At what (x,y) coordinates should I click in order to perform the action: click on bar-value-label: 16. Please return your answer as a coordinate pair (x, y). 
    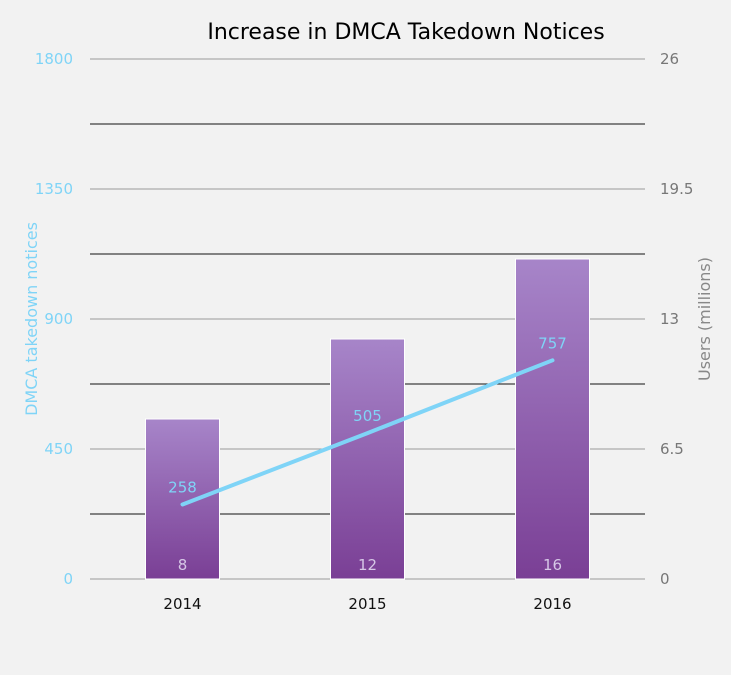
    Looking at the image, I should click on (552, 565).